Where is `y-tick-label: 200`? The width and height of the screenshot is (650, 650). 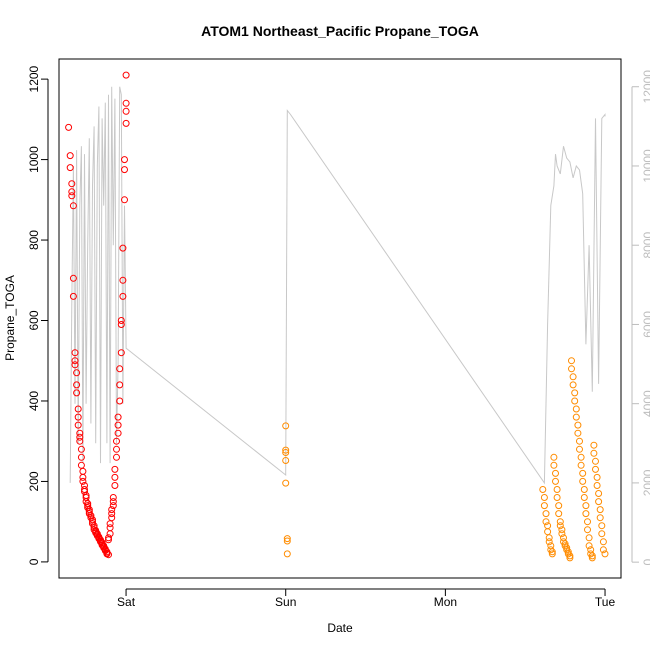 y-tick-label: 200 is located at coordinates (34, 481).